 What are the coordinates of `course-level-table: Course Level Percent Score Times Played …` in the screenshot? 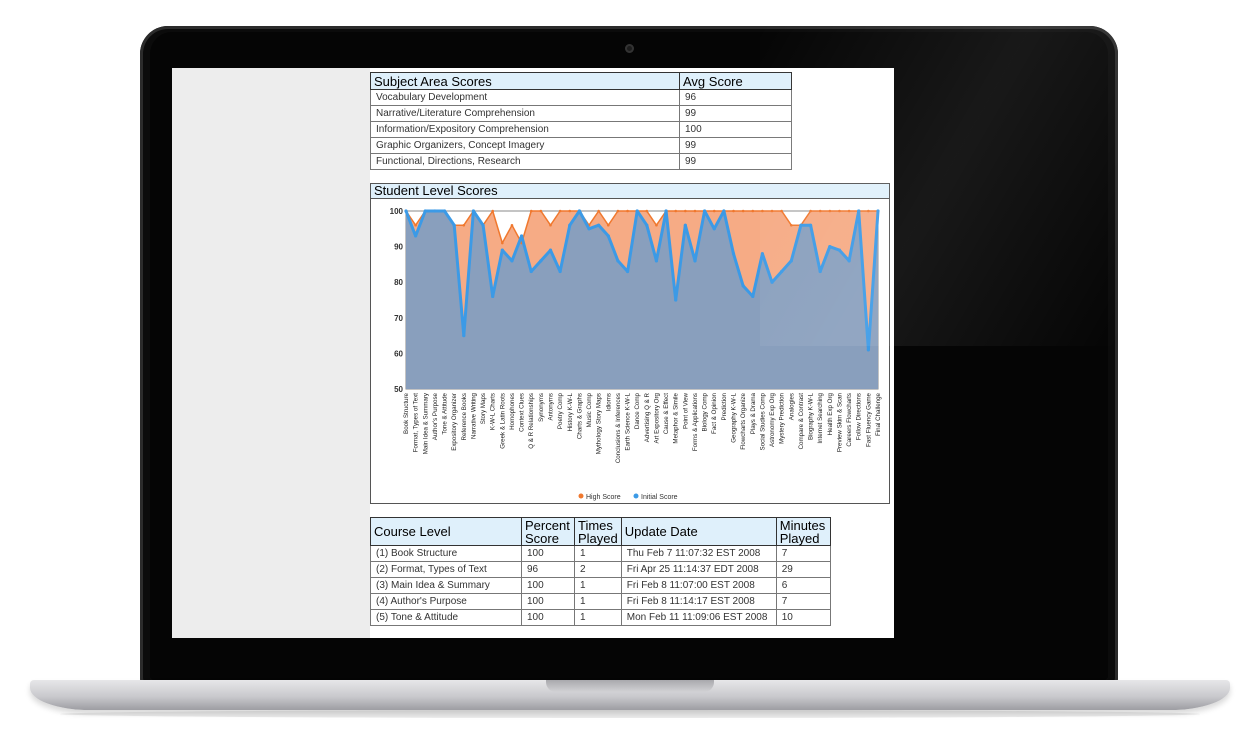 It's located at (601, 571).